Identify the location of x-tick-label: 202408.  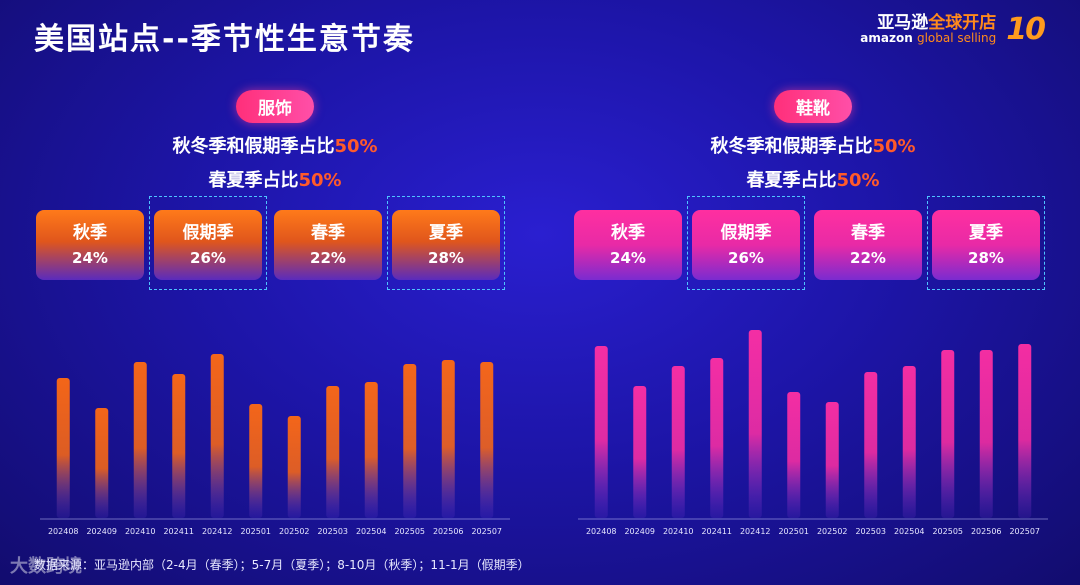
(63, 531).